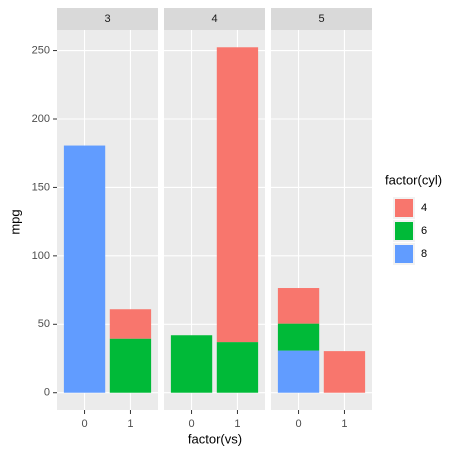 This screenshot has width=474, height=456. I want to click on legend-label: 4, so click(424, 208).